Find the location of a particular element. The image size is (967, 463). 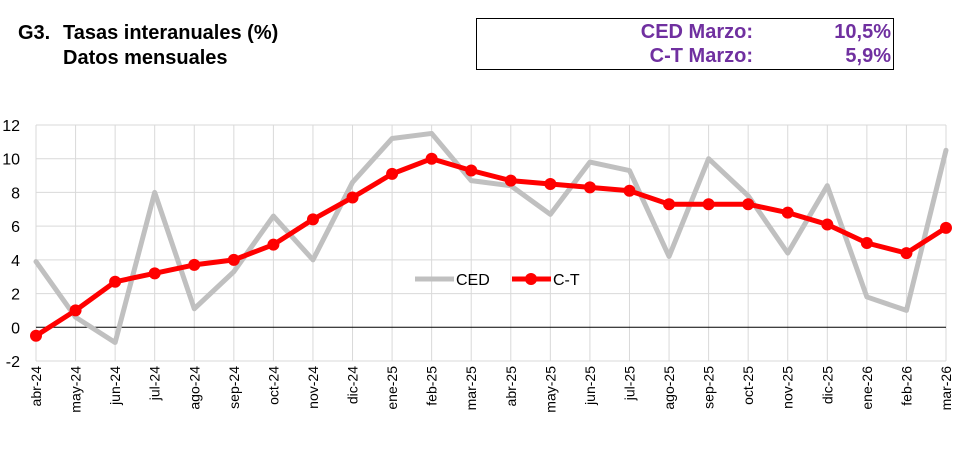

x-tick-label: jul-24 is located at coordinates (155, 383).